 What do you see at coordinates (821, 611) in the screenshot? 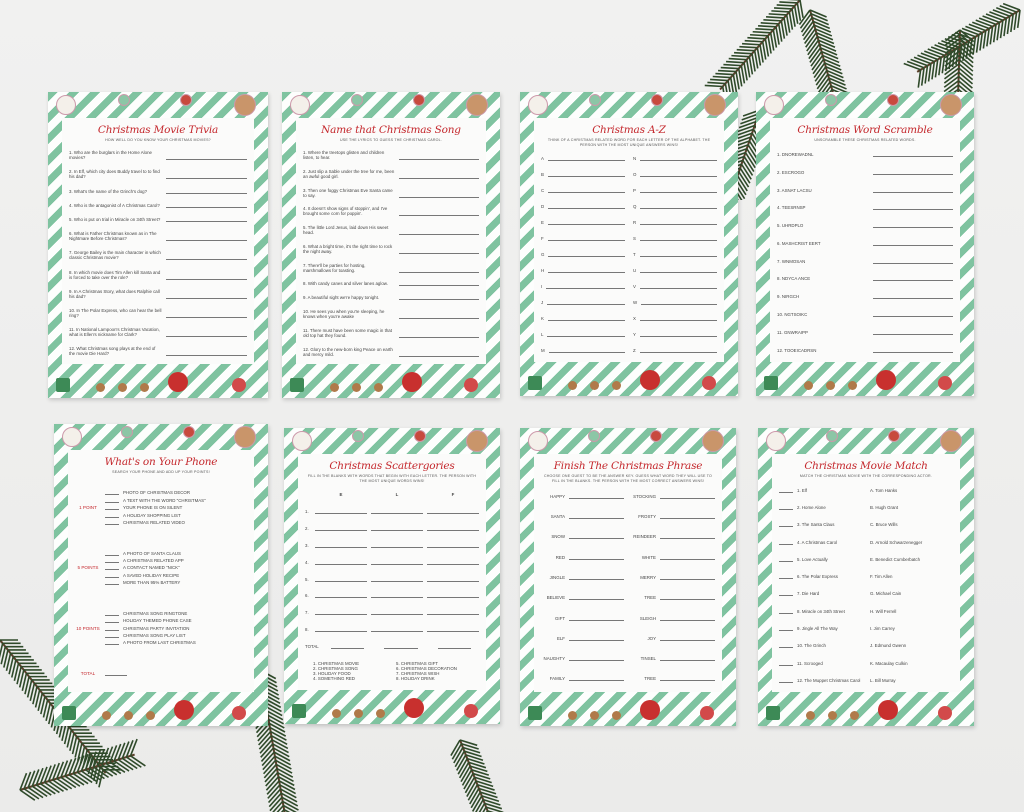
I see `entry-label: 8. Miracle on 34th Street` at bounding box center [821, 611].